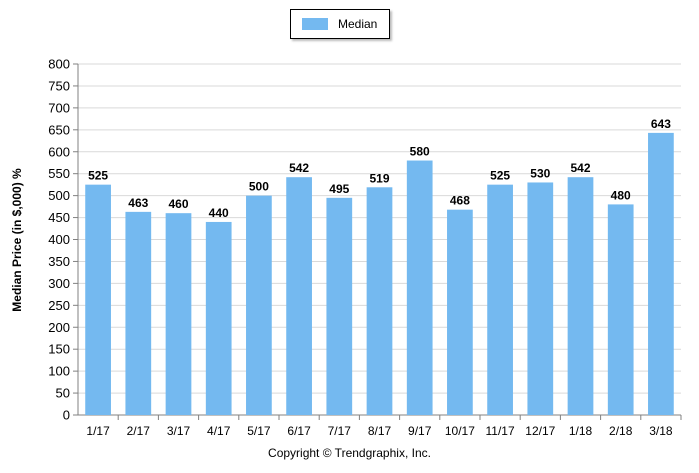 This screenshot has width=699, height=473. What do you see at coordinates (59, 283) in the screenshot?
I see `y-tick-label: 300` at bounding box center [59, 283].